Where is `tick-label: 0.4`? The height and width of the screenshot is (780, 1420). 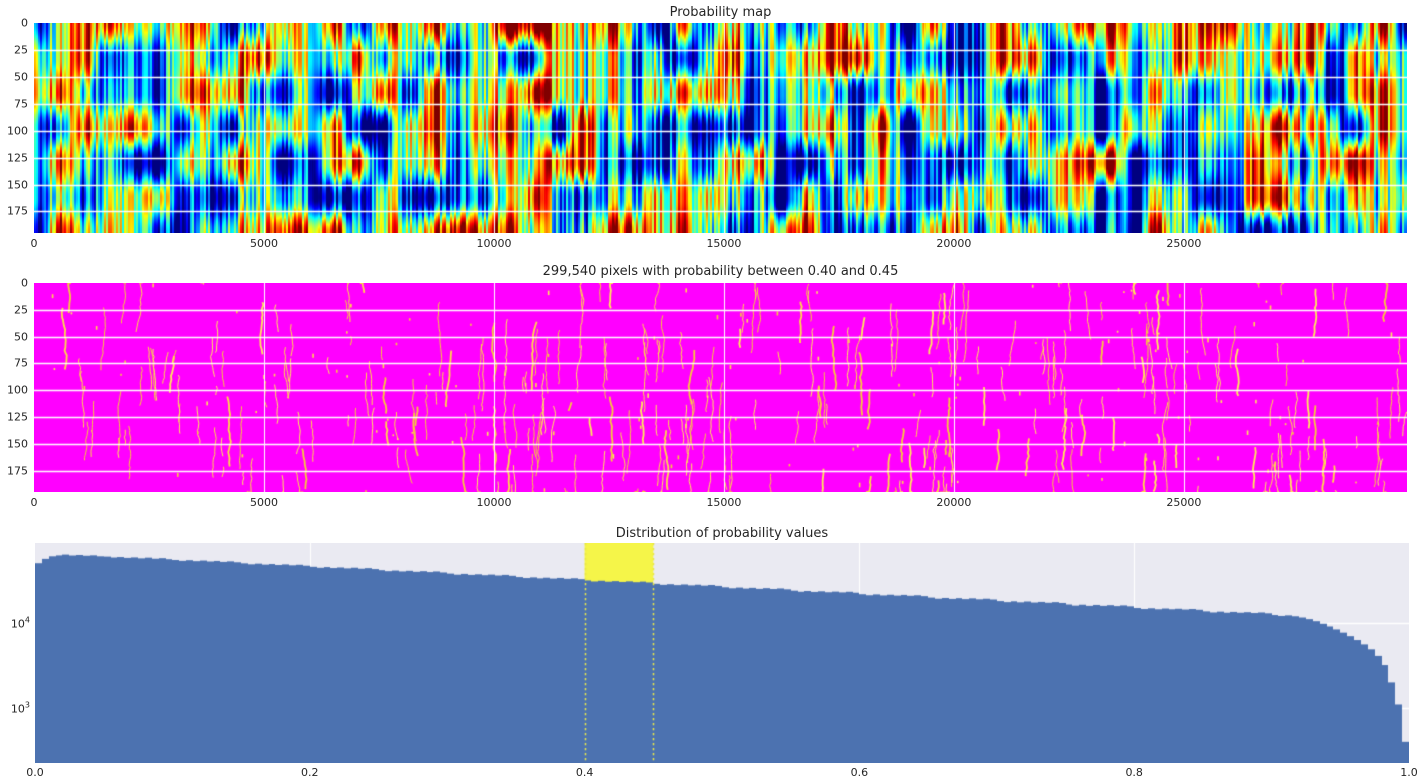
tick-label: 0.4 is located at coordinates (584, 772).